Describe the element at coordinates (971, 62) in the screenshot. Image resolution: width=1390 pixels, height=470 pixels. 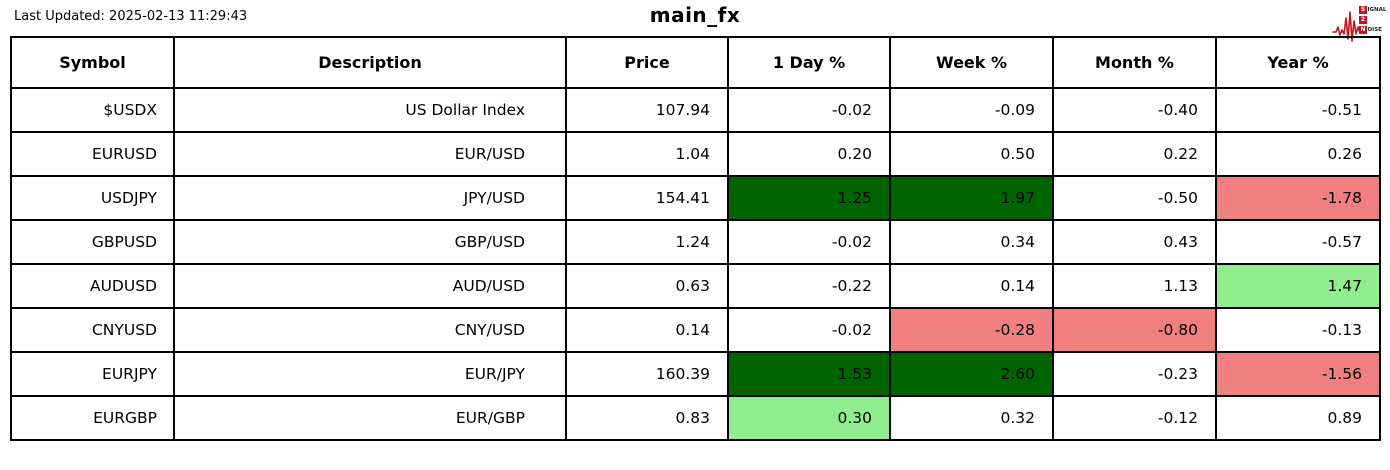
I see `column-header-week: Week %` at that location.